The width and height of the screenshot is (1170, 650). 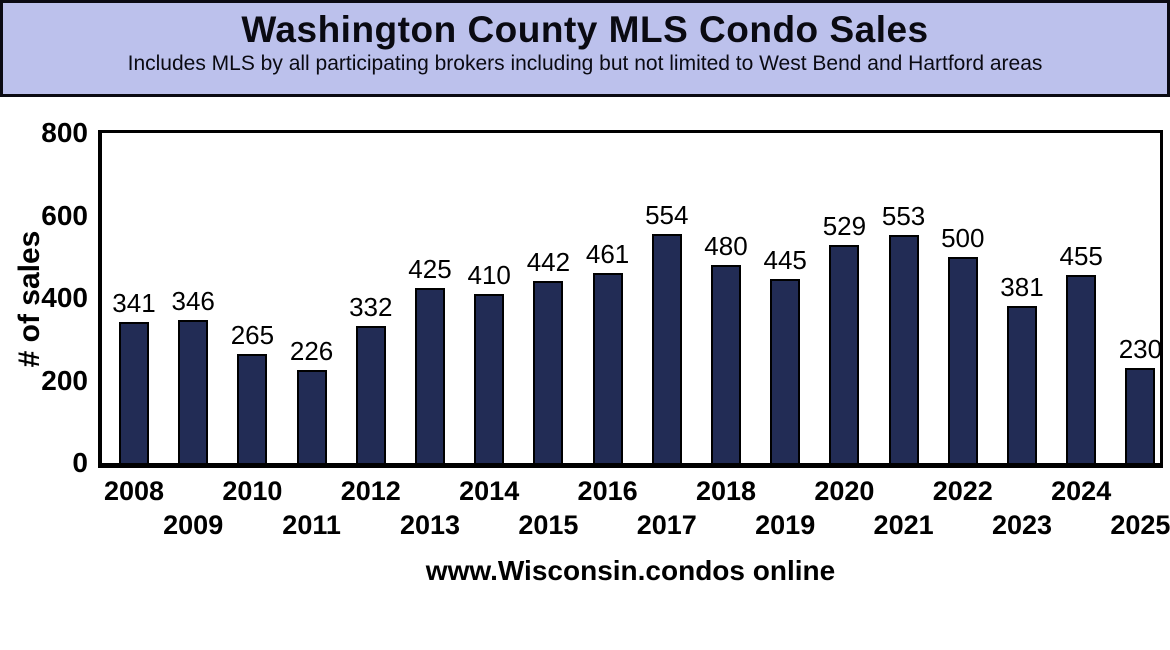 I want to click on x-tick-label-2014: 2014, so click(x=489, y=491).